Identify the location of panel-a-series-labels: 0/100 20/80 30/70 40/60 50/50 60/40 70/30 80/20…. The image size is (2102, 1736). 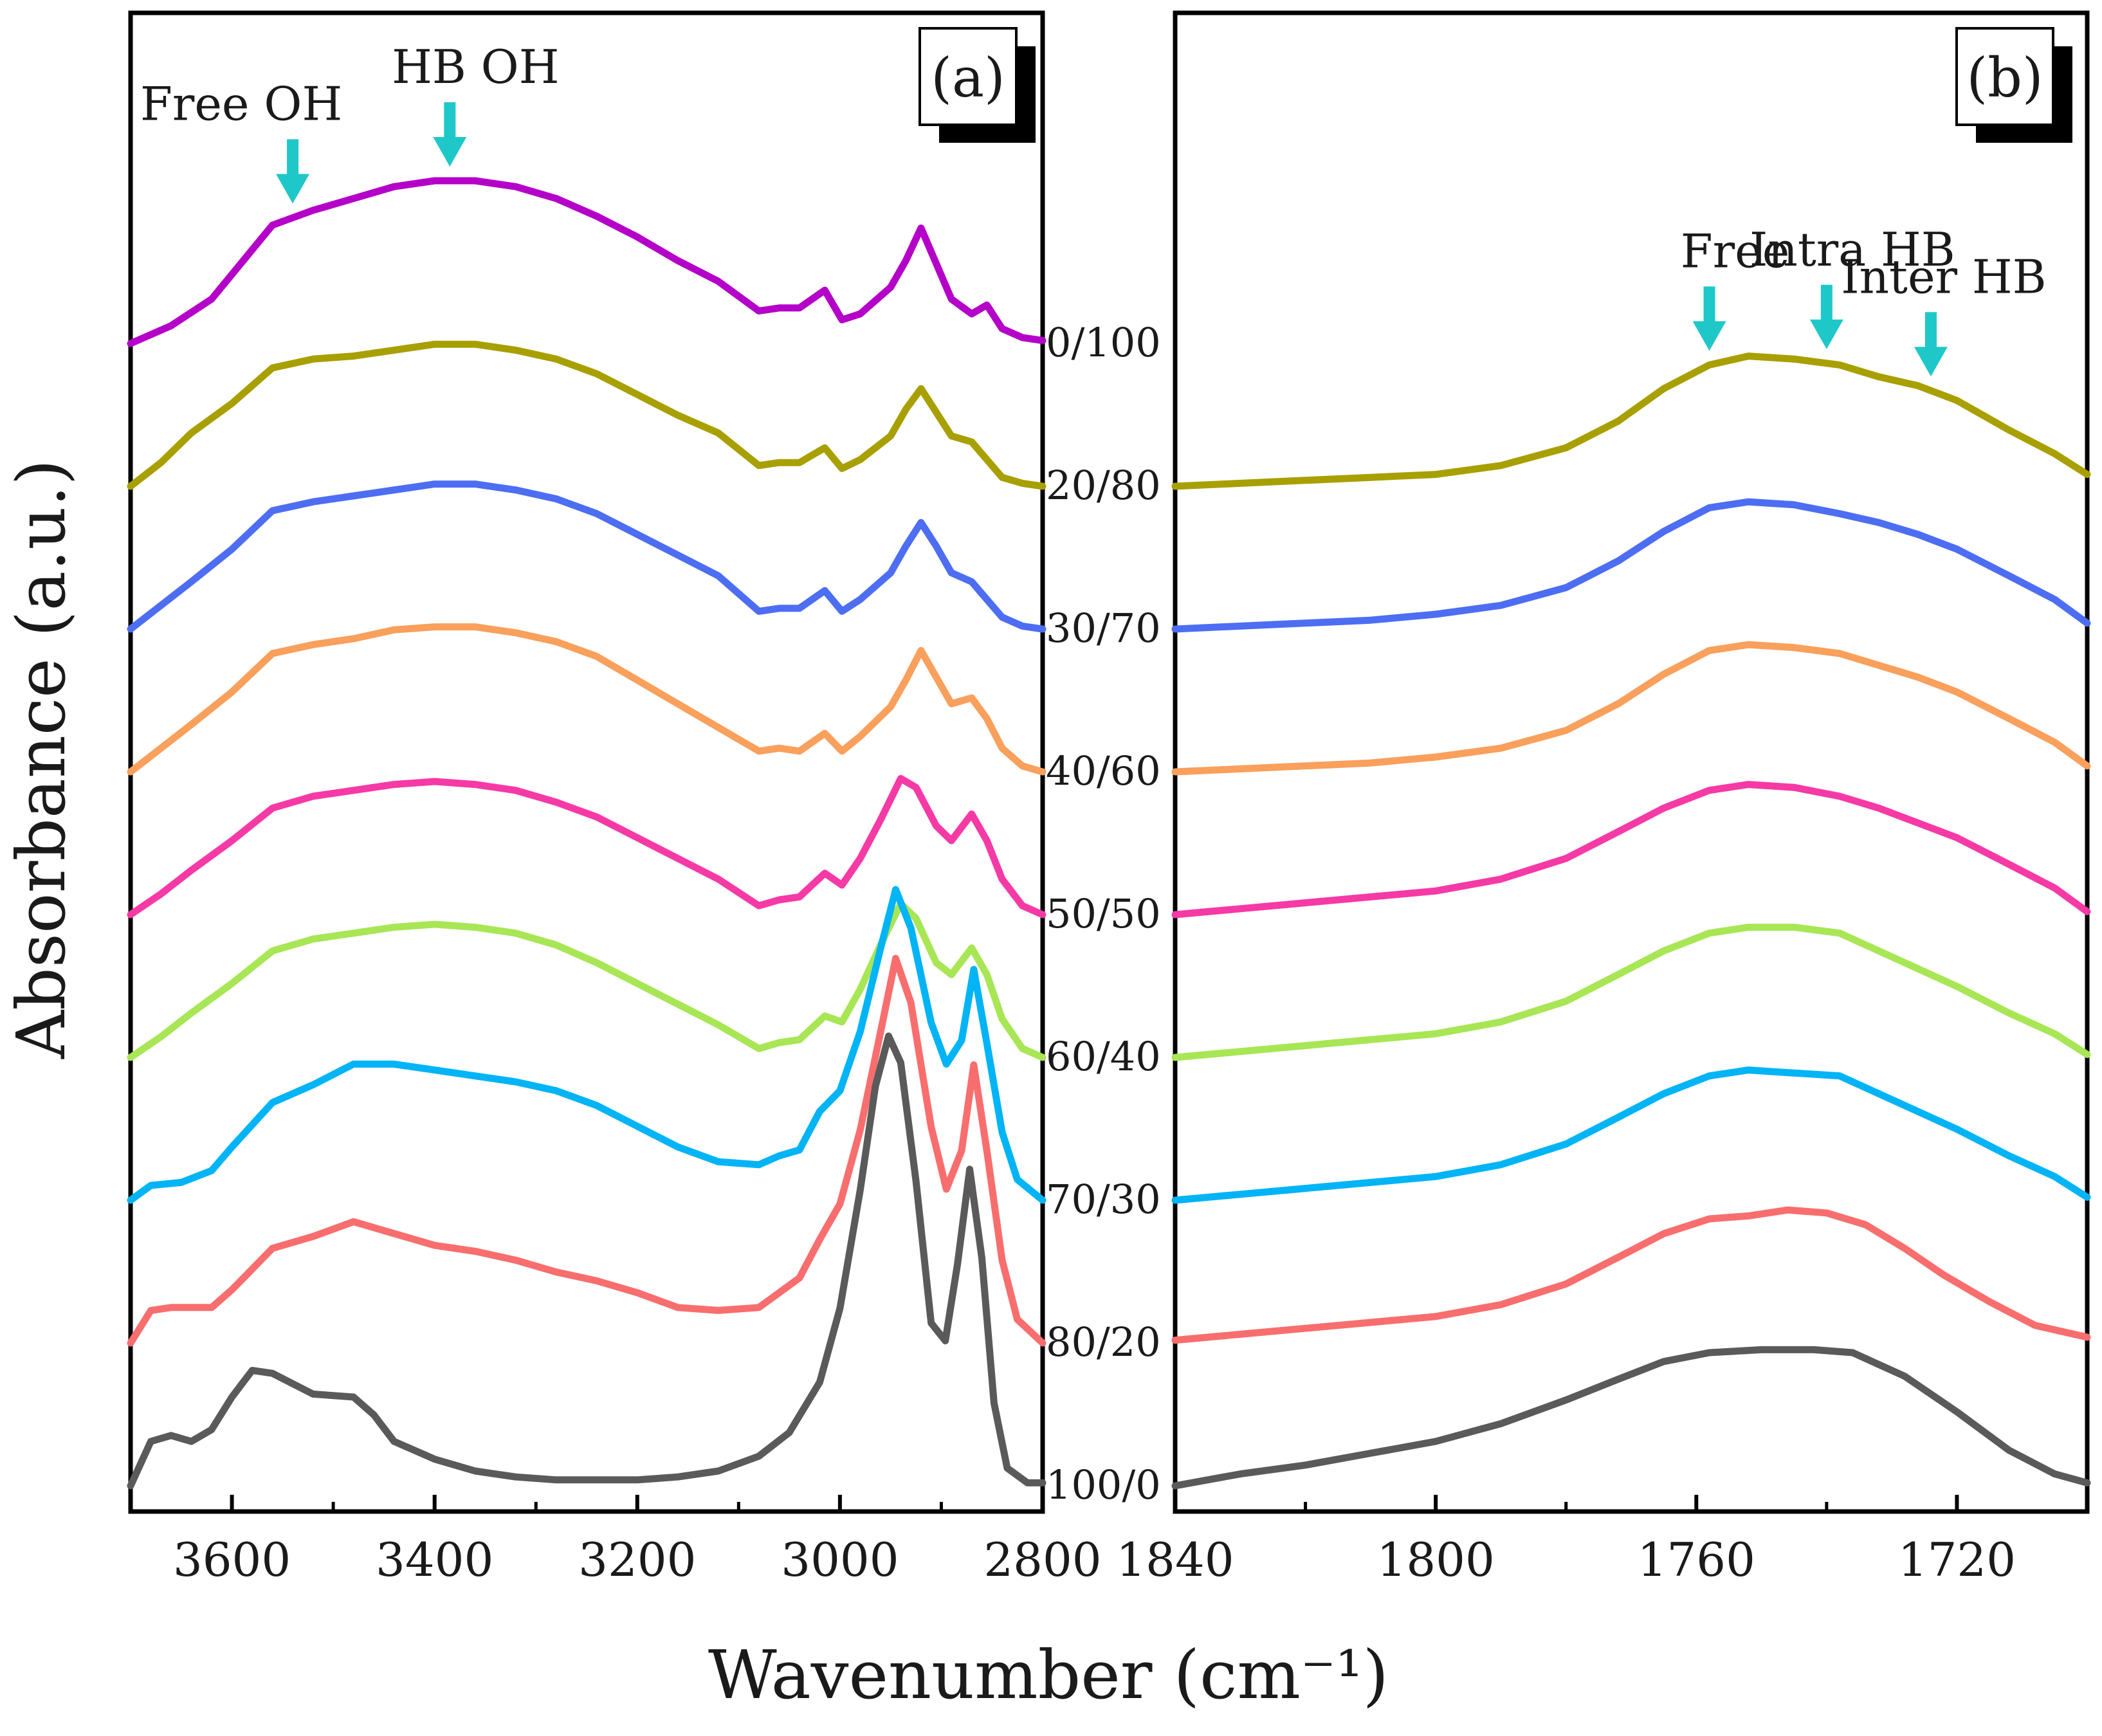
(1103, 913).